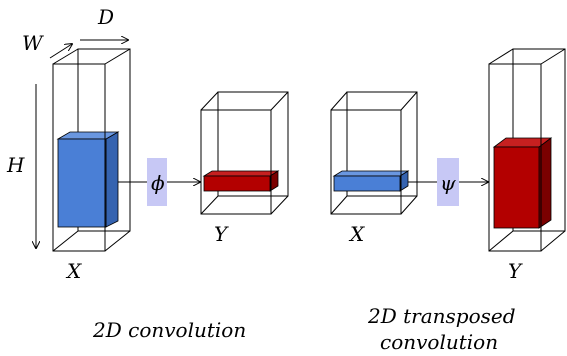  I want to click on label-w: W, so click(33, 43).